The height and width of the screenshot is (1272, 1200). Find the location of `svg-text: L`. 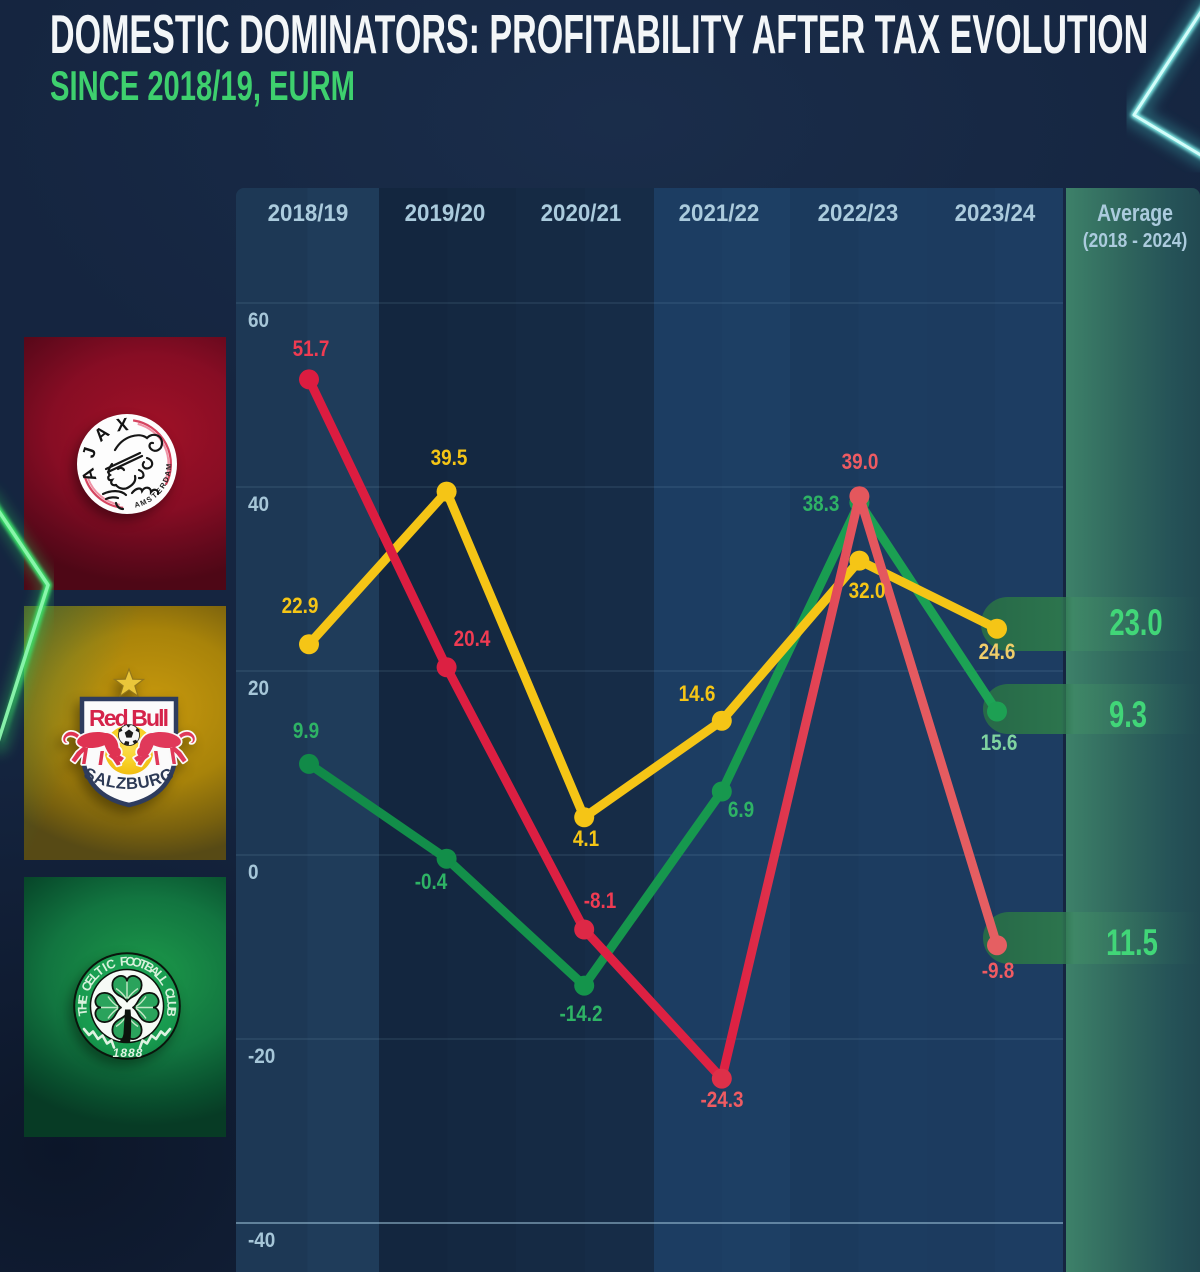

svg-text: L is located at coordinates (170, 999).